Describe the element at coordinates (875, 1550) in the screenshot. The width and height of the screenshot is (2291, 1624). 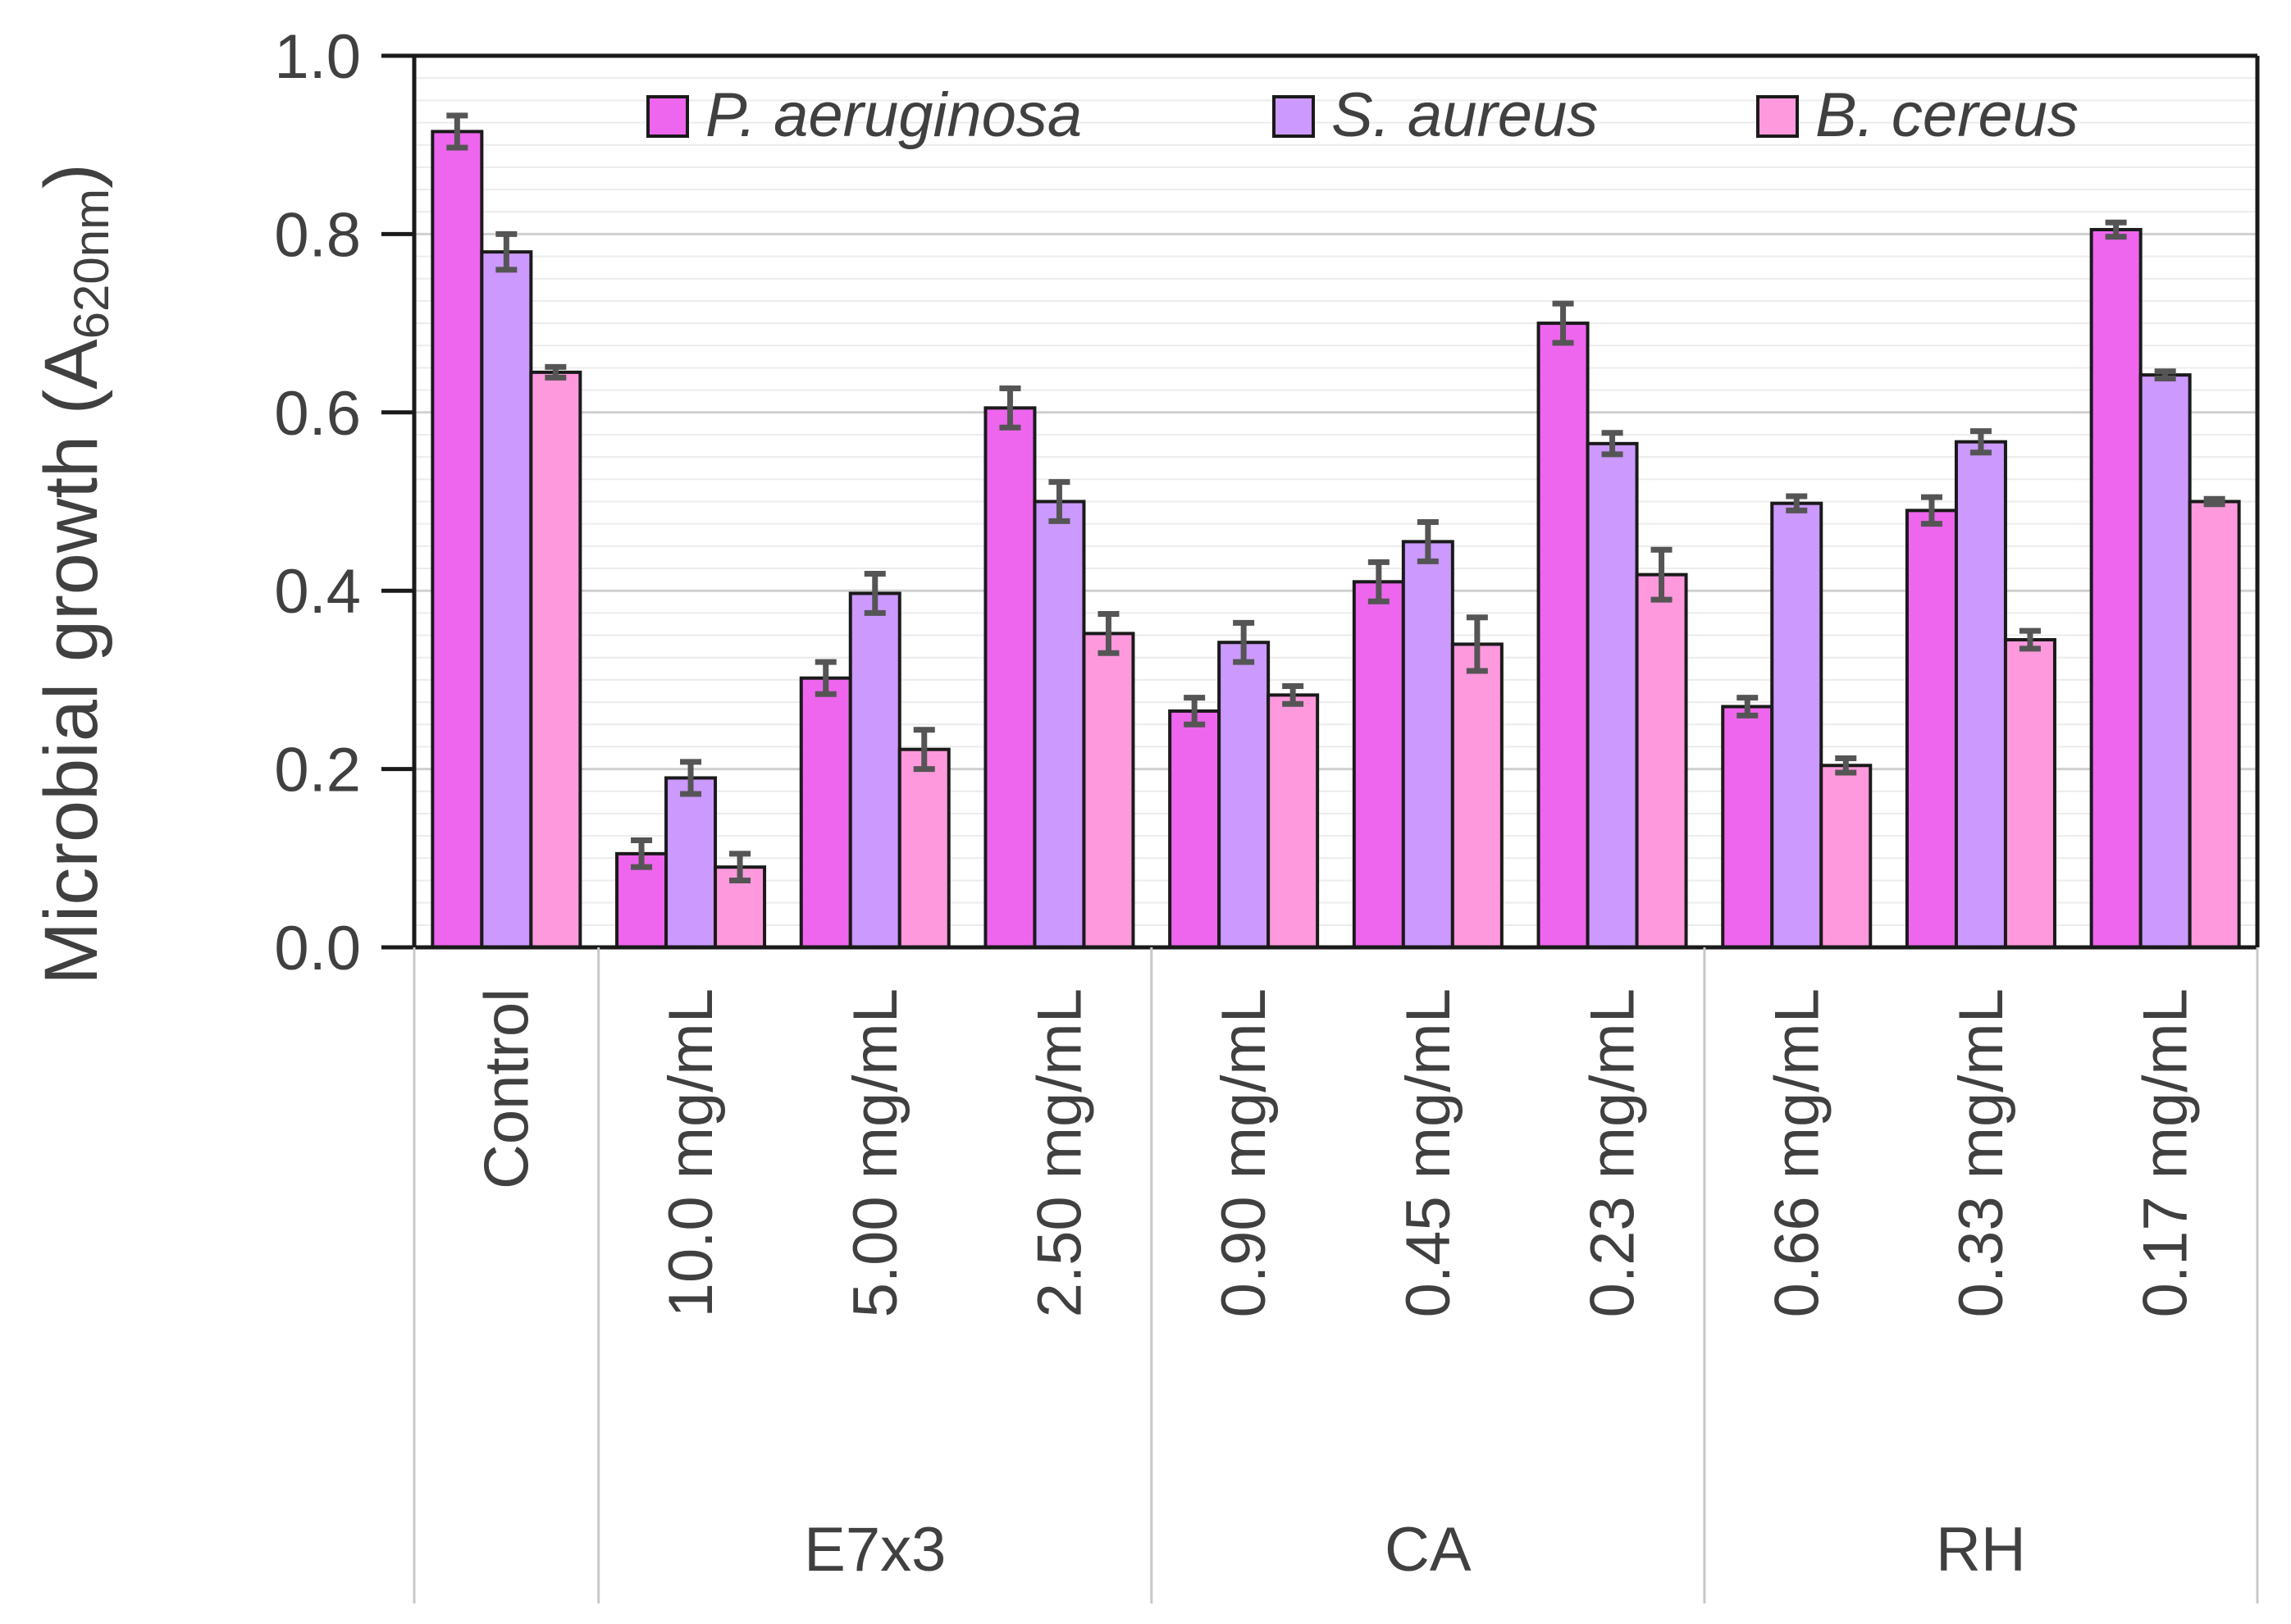
I see `x-group-label: E7x3` at that location.